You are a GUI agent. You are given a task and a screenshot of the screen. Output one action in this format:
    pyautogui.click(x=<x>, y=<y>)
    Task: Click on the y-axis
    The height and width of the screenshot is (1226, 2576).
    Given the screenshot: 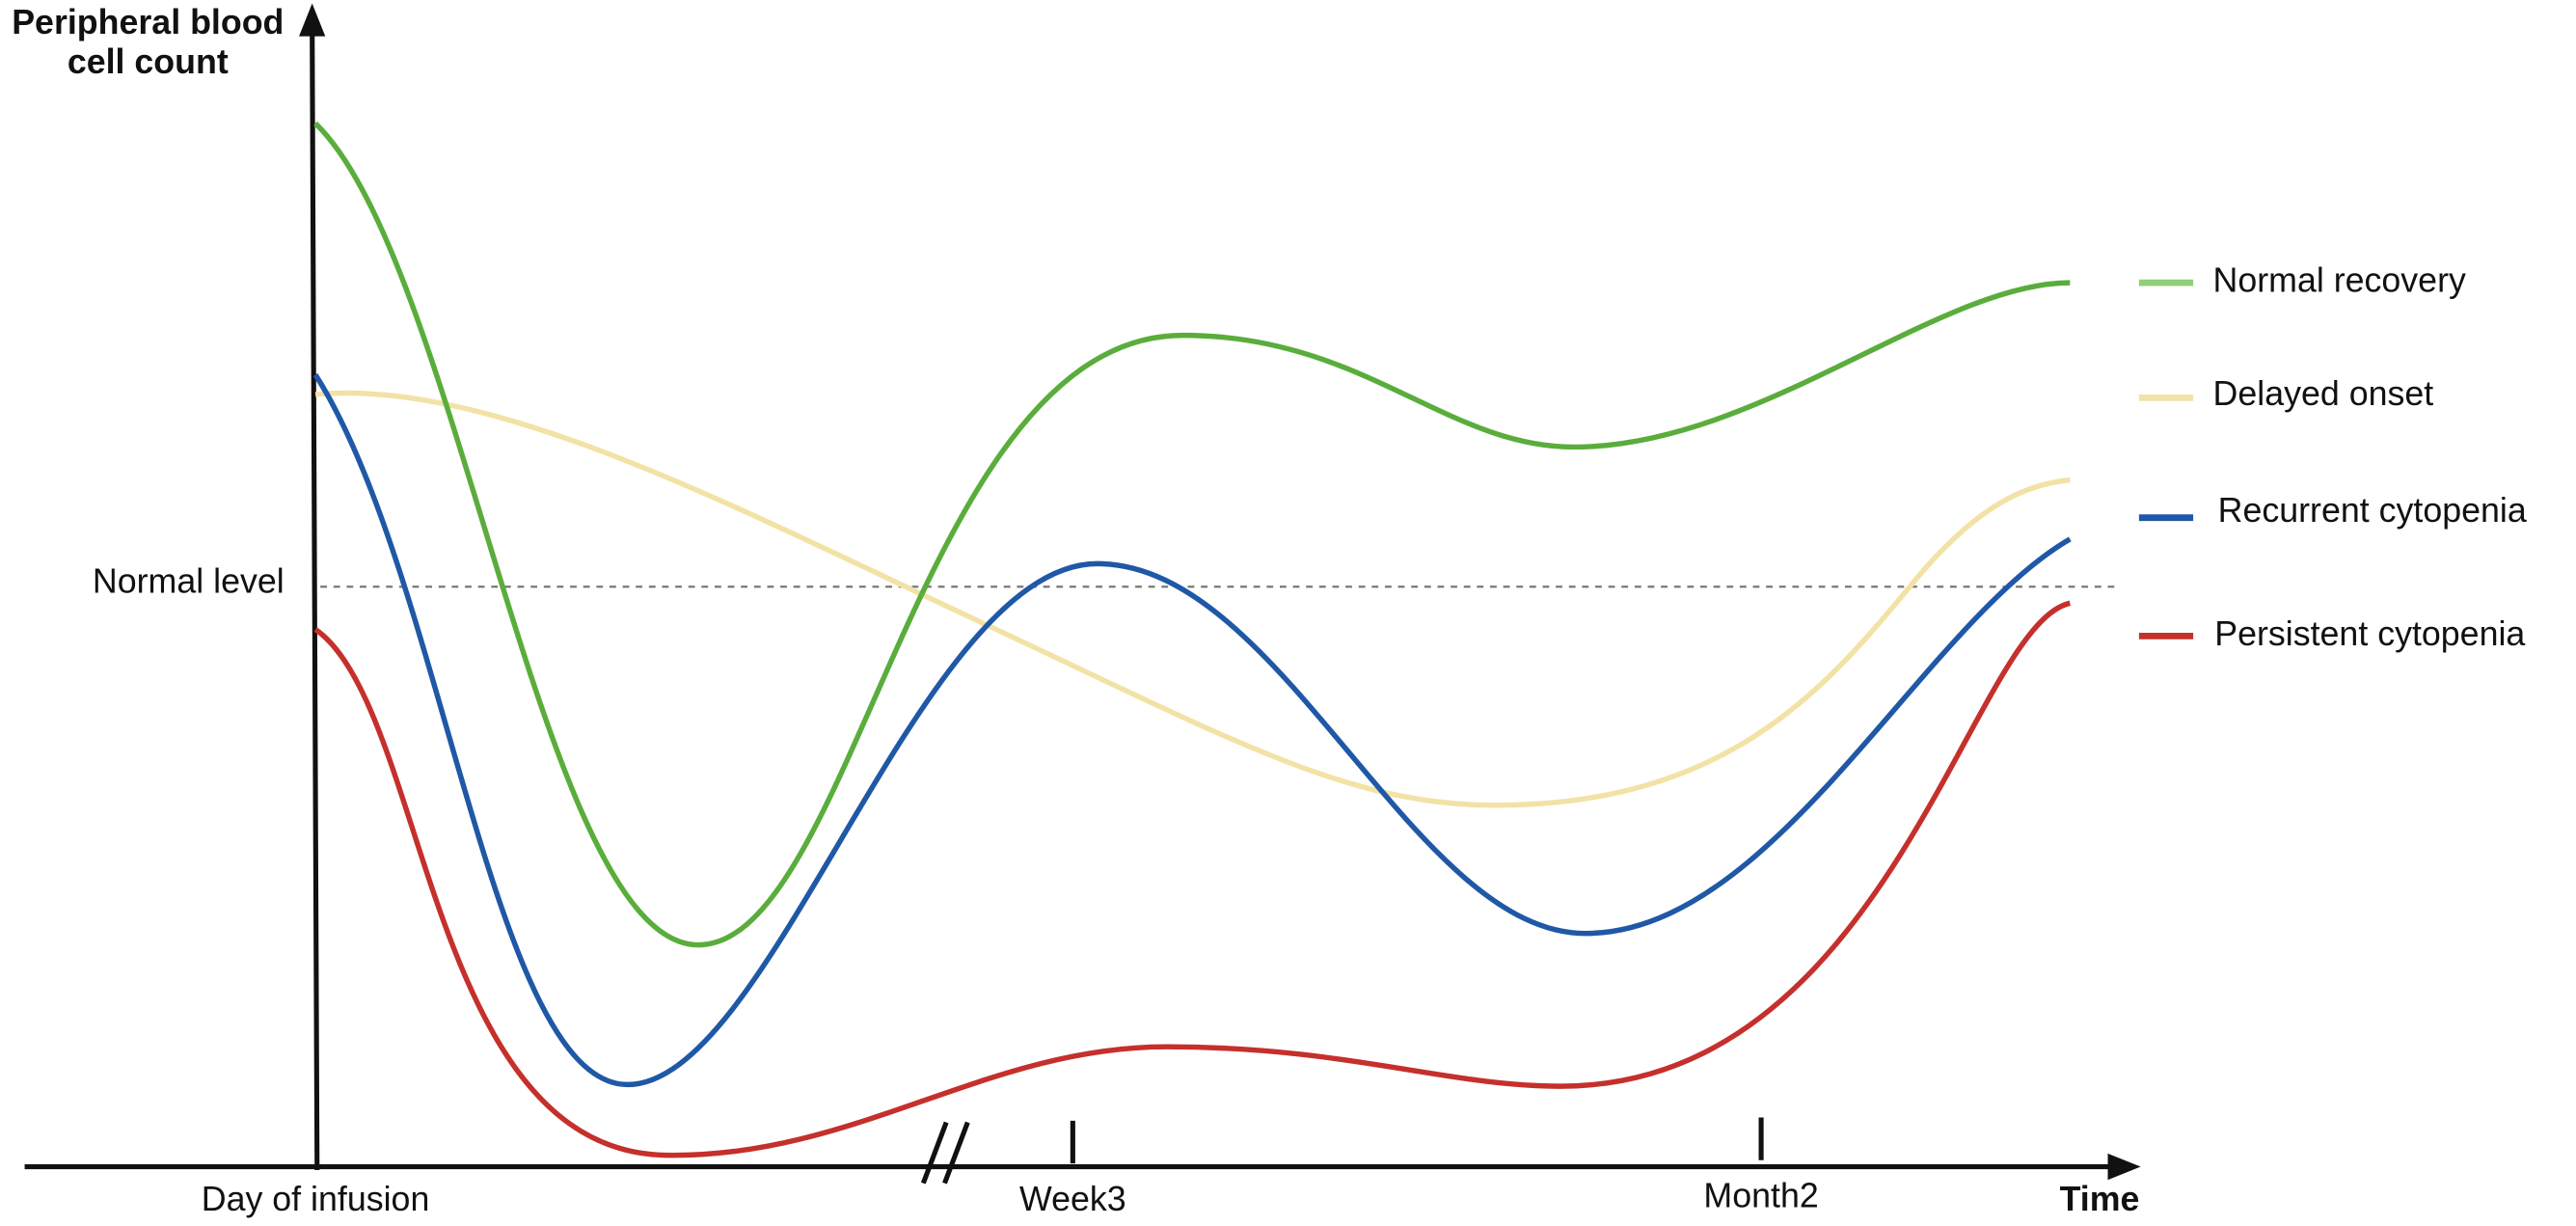 What is the action you would take?
    pyautogui.click(x=315, y=596)
    